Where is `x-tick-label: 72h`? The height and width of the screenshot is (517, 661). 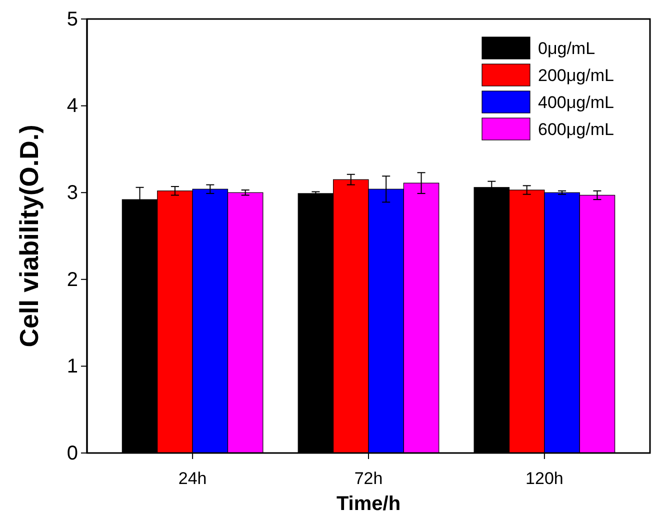 x-tick-label: 72h is located at coordinates (368, 478).